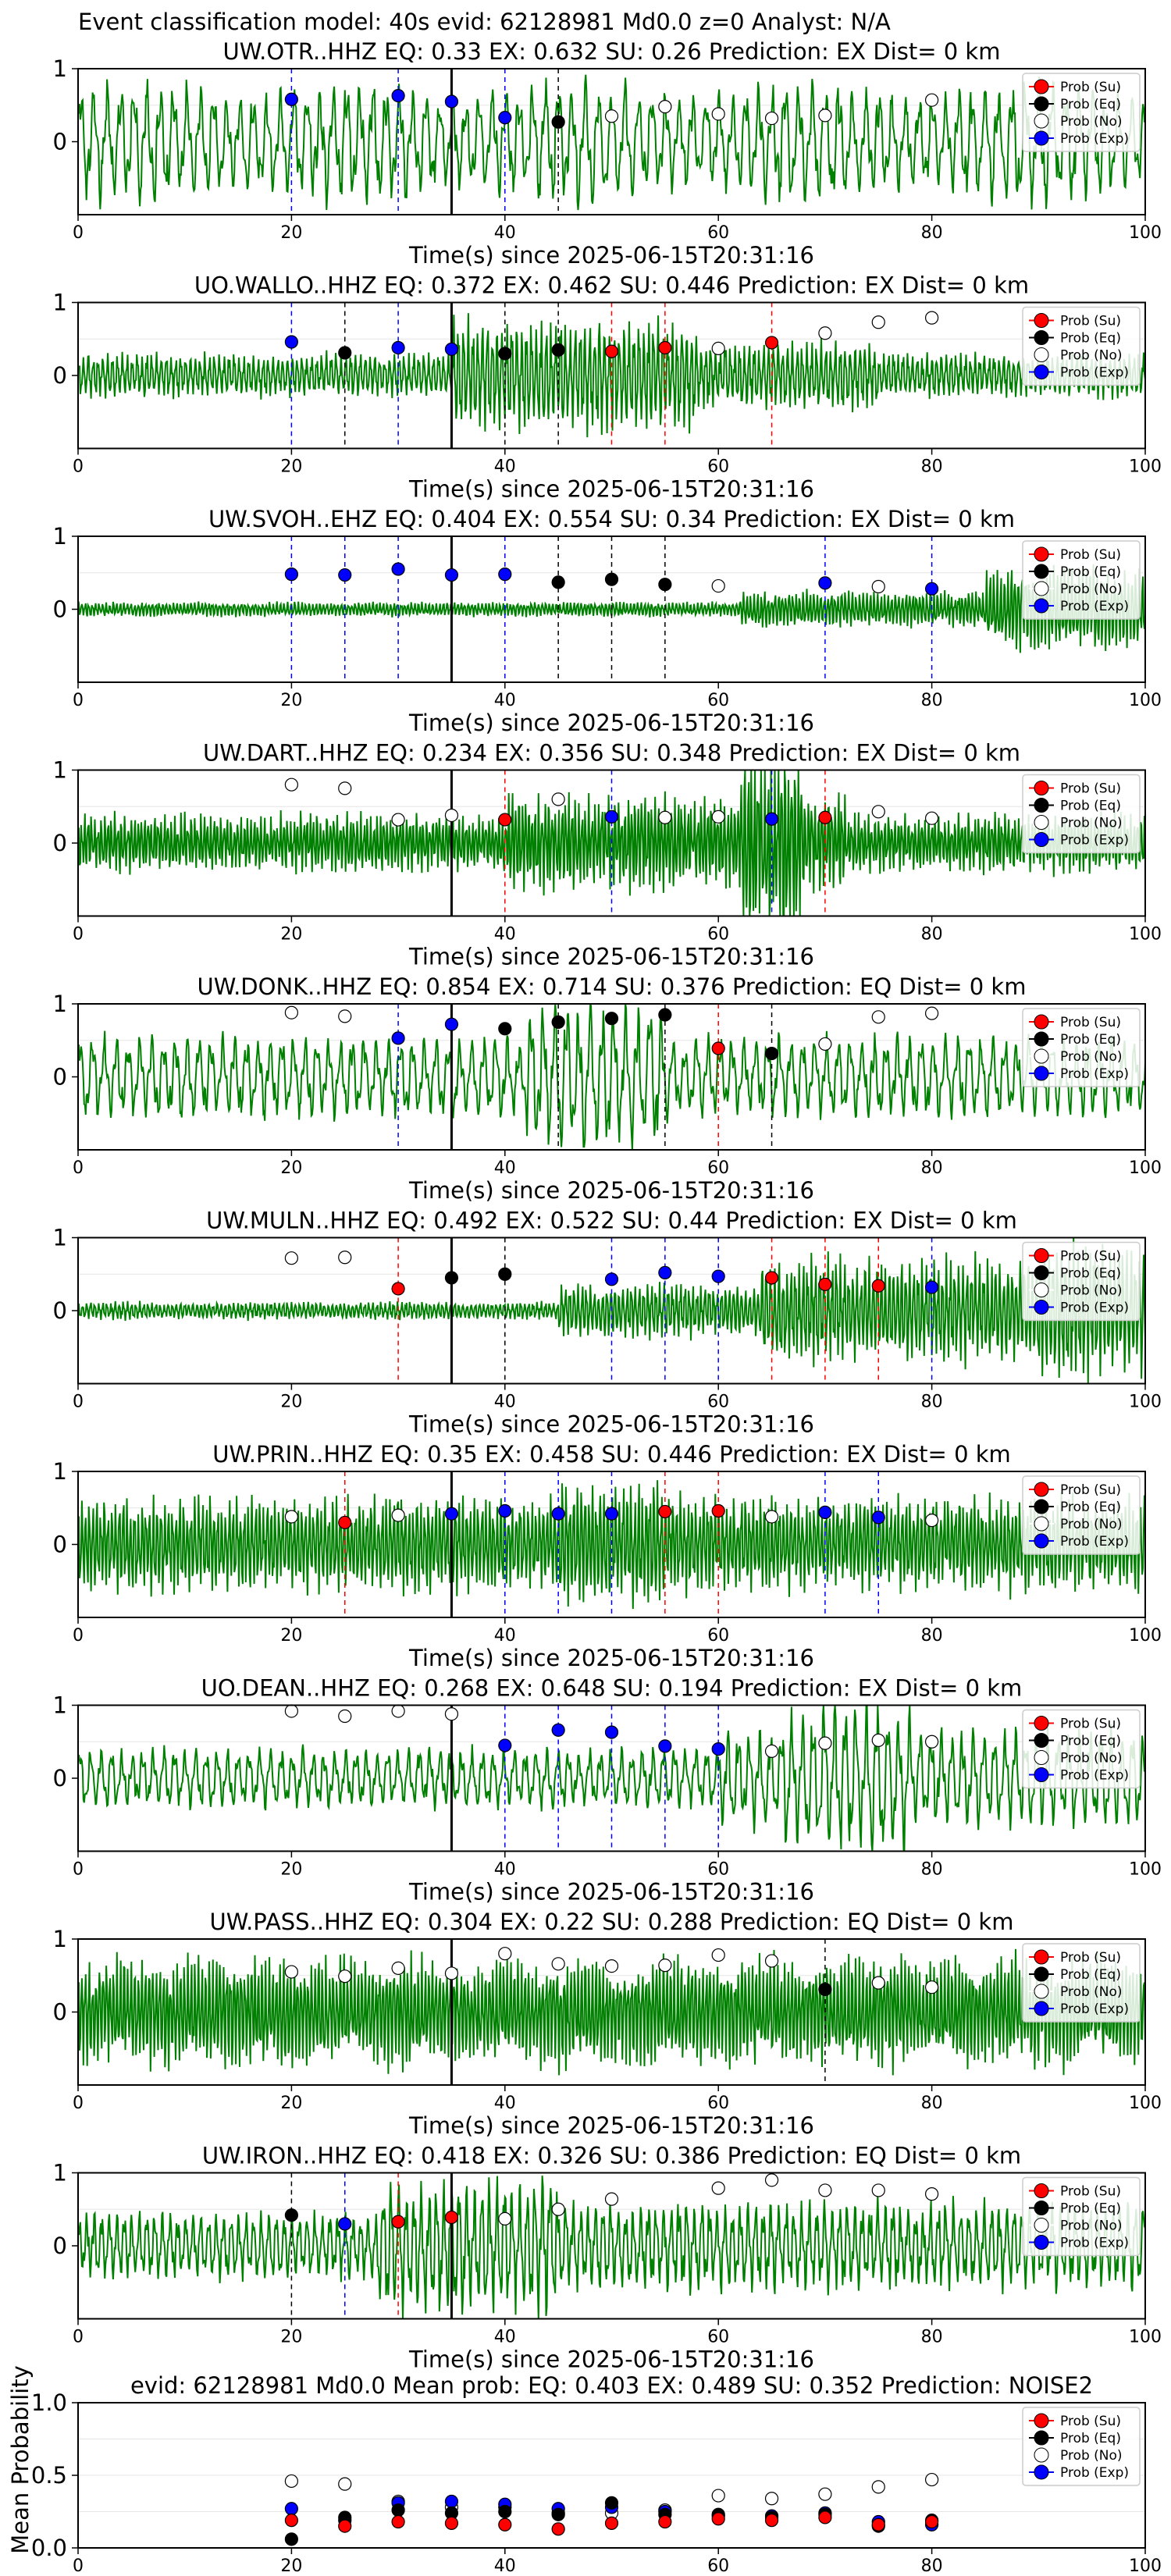 This screenshot has height=2576, width=1171. Describe the element at coordinates (718, 935) in the screenshot. I see `x-tick-label: 60` at that location.